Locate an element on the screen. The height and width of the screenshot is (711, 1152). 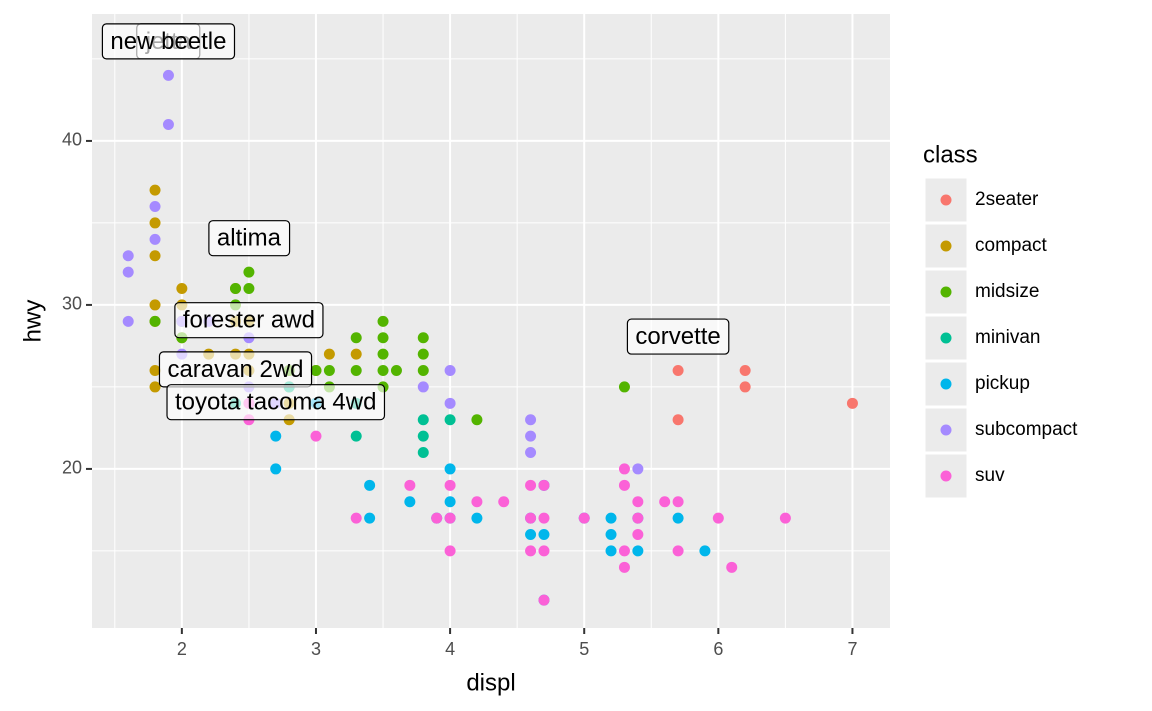
legend-label: subcompact is located at coordinates (1026, 429).